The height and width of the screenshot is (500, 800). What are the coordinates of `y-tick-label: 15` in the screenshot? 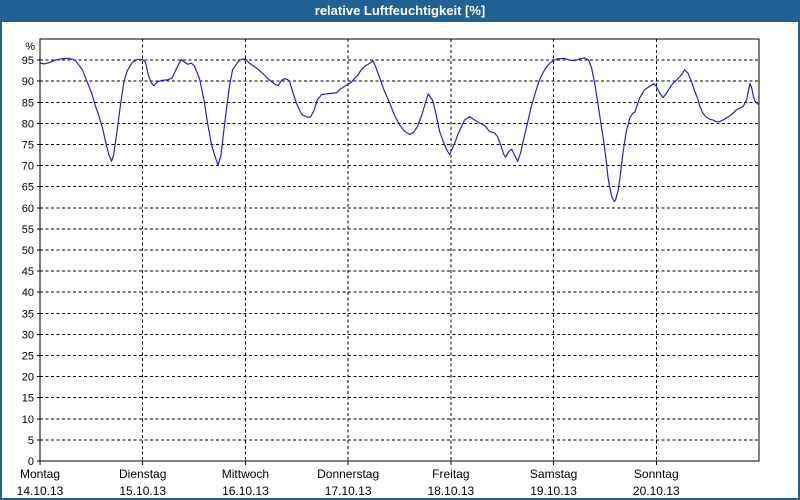 It's located at (28, 399).